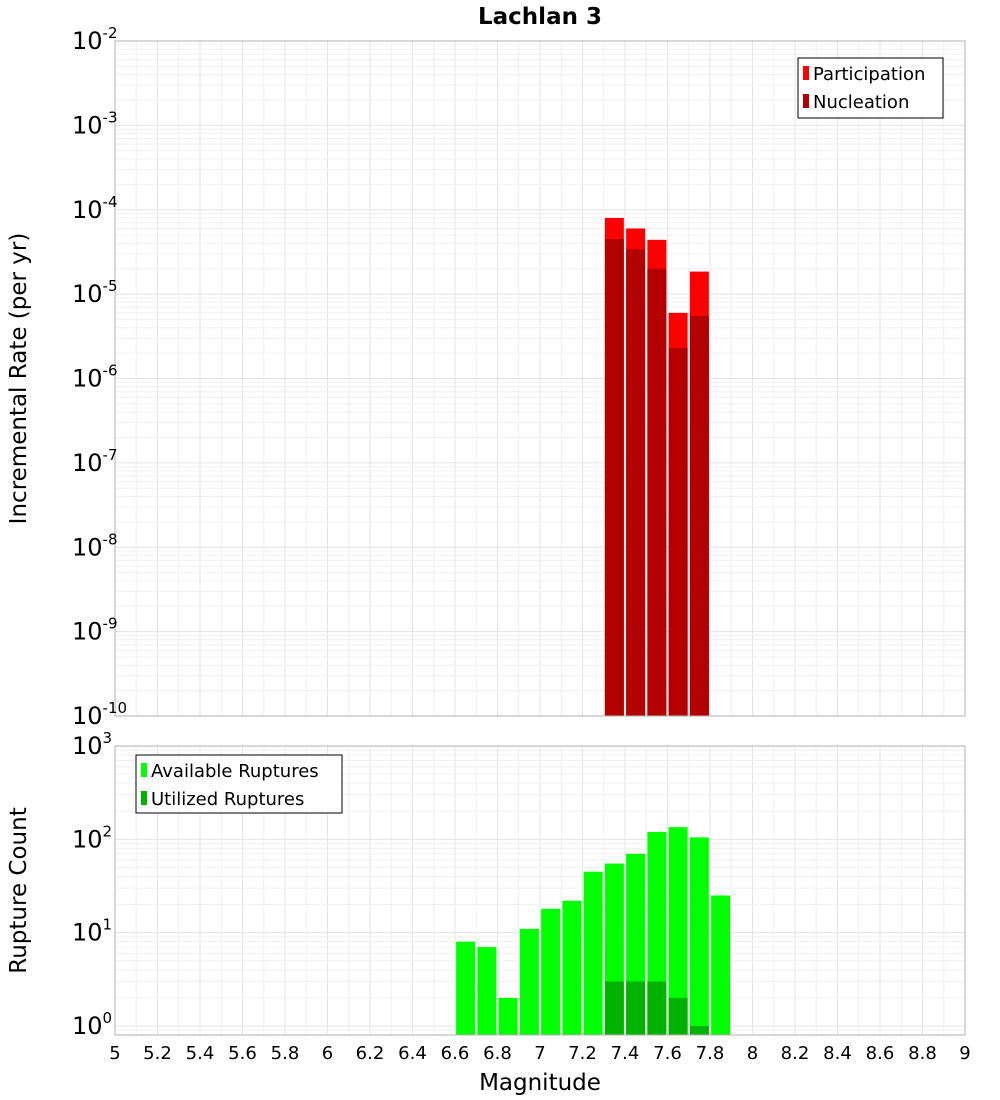  Describe the element at coordinates (227, 799) in the screenshot. I see `legend-entry: Utilized Ruptures` at that location.